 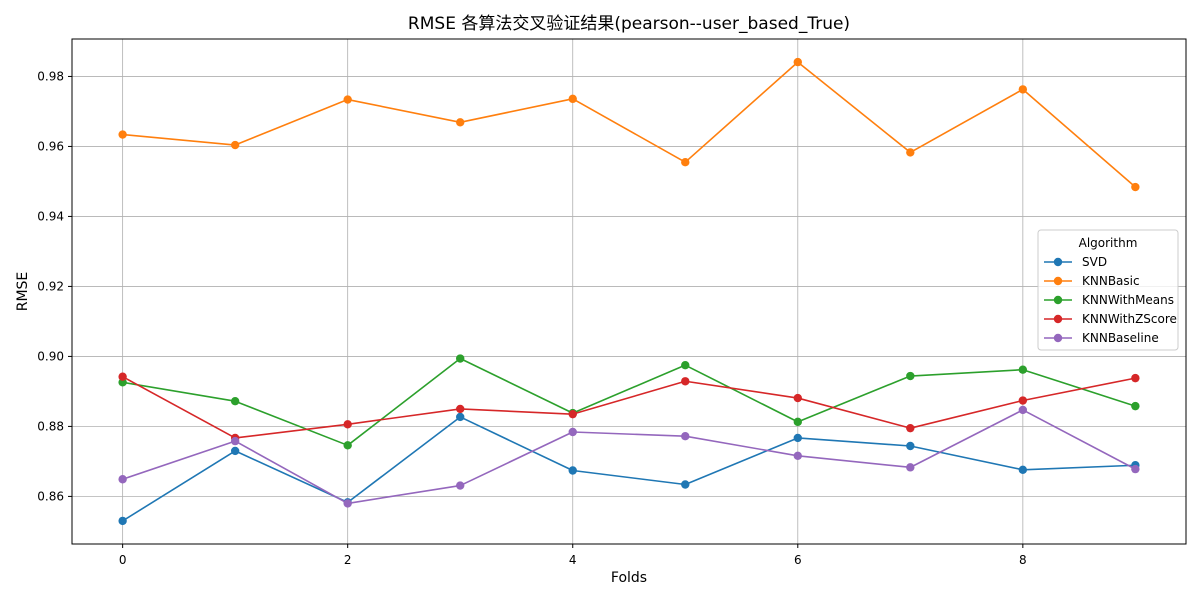 I want to click on y-tick-label: 0.90, so click(x=50, y=356).